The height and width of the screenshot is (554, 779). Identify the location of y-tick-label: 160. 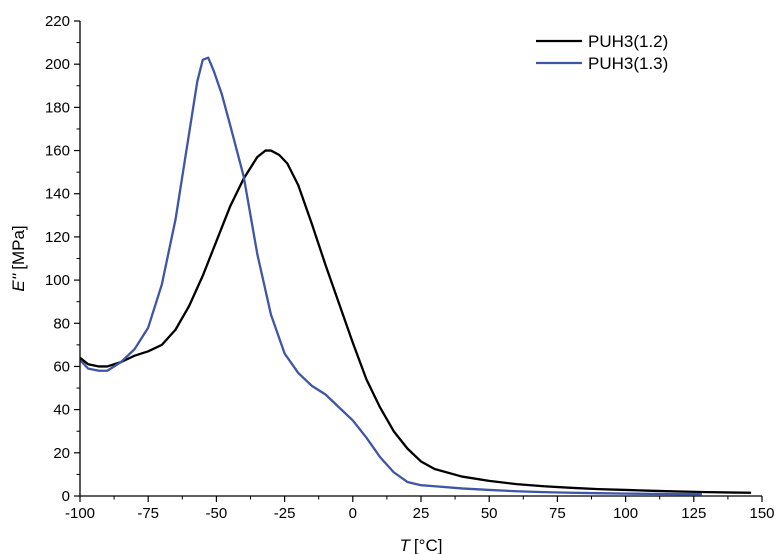
(57, 151).